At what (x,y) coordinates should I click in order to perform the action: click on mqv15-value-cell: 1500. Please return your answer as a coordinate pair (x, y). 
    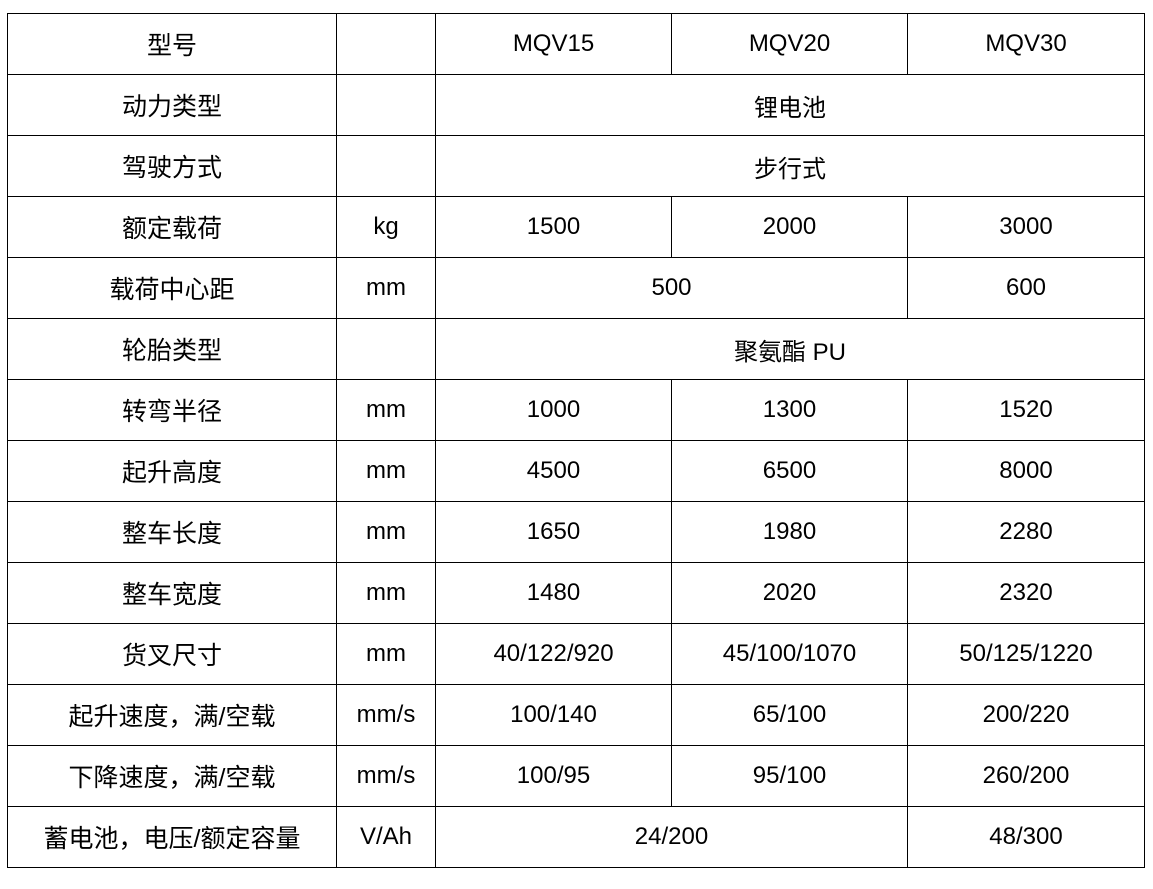
    Looking at the image, I should click on (553, 227).